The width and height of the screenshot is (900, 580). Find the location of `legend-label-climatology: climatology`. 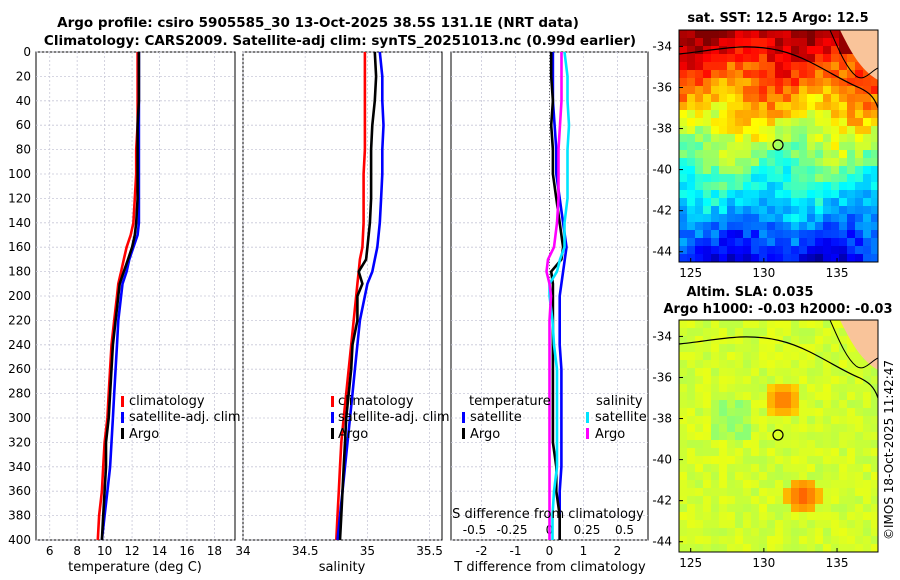

legend-label-climatology: climatology is located at coordinates (167, 401).